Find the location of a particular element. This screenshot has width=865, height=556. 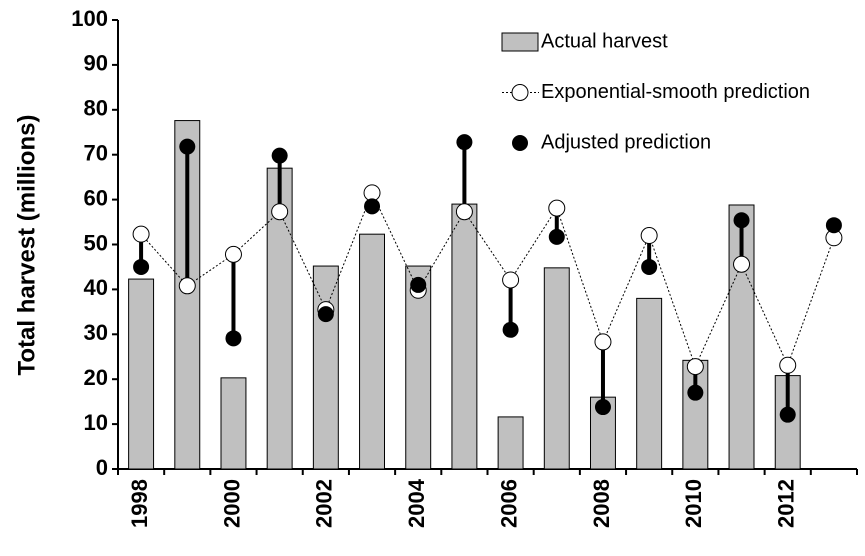

y-tick-label: 20 is located at coordinates (96, 377).